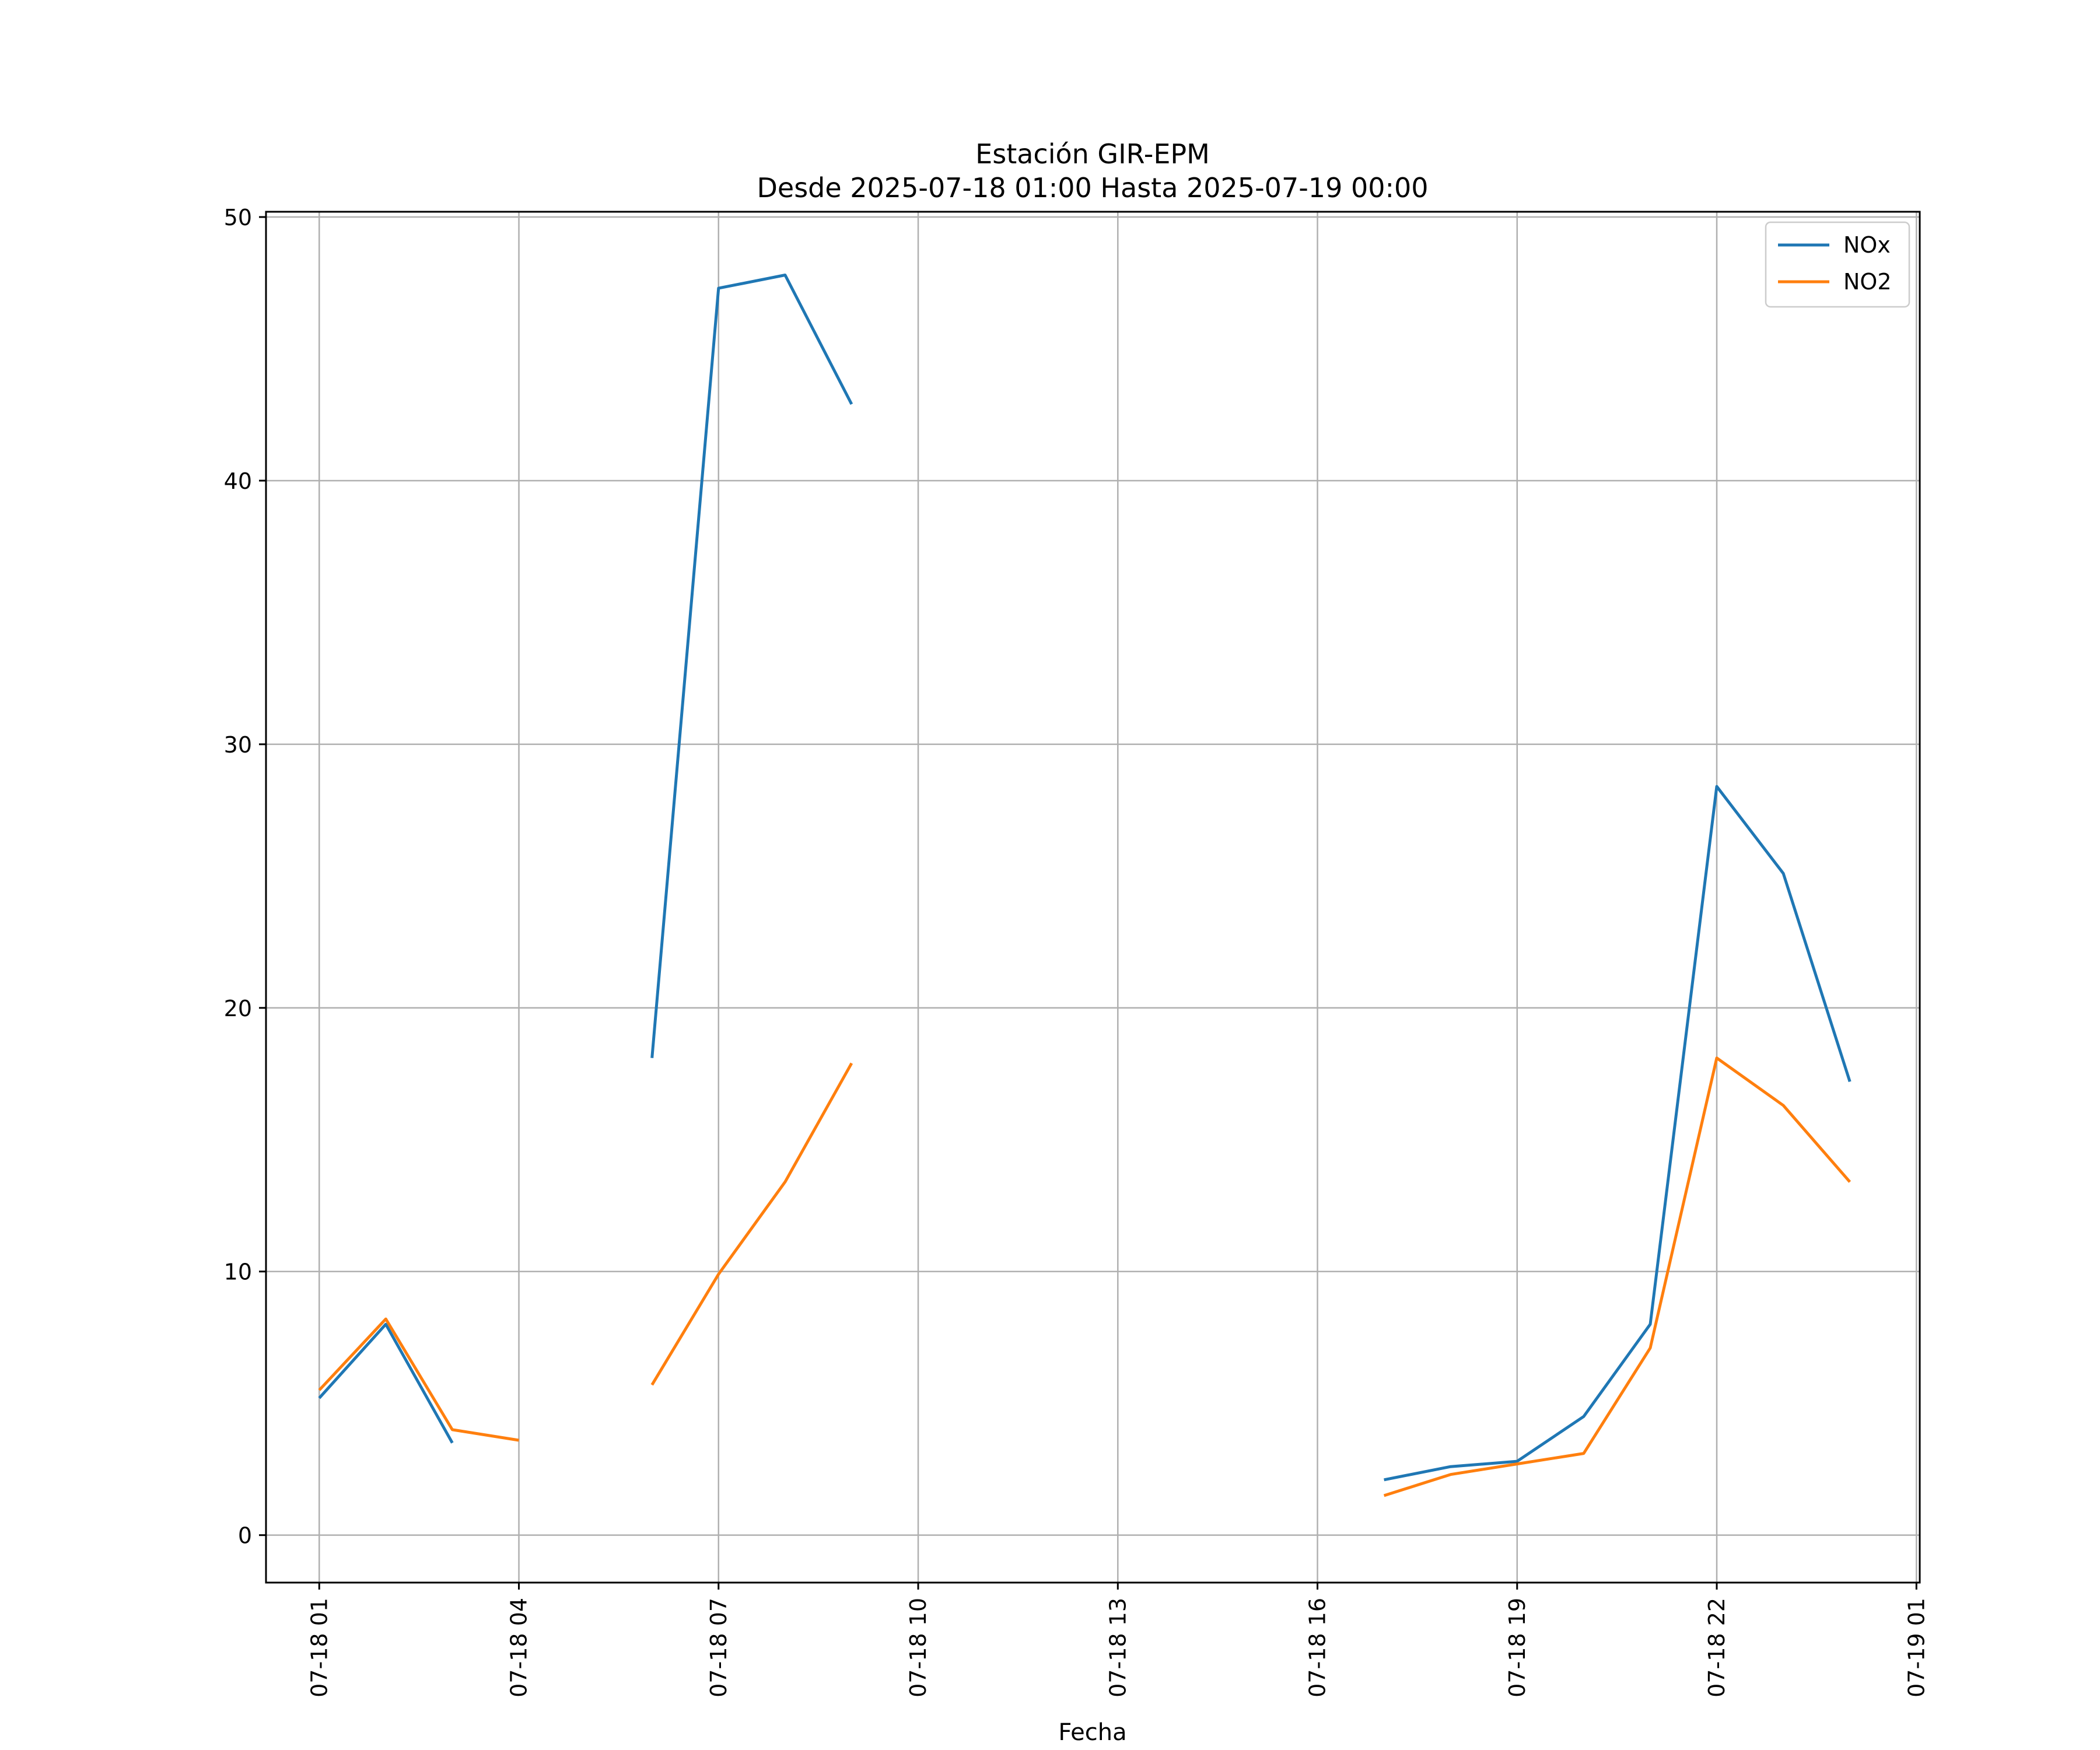 The width and height of the screenshot is (2100, 1750). I want to click on x-tick-label: 07-18 04, so click(519, 1648).